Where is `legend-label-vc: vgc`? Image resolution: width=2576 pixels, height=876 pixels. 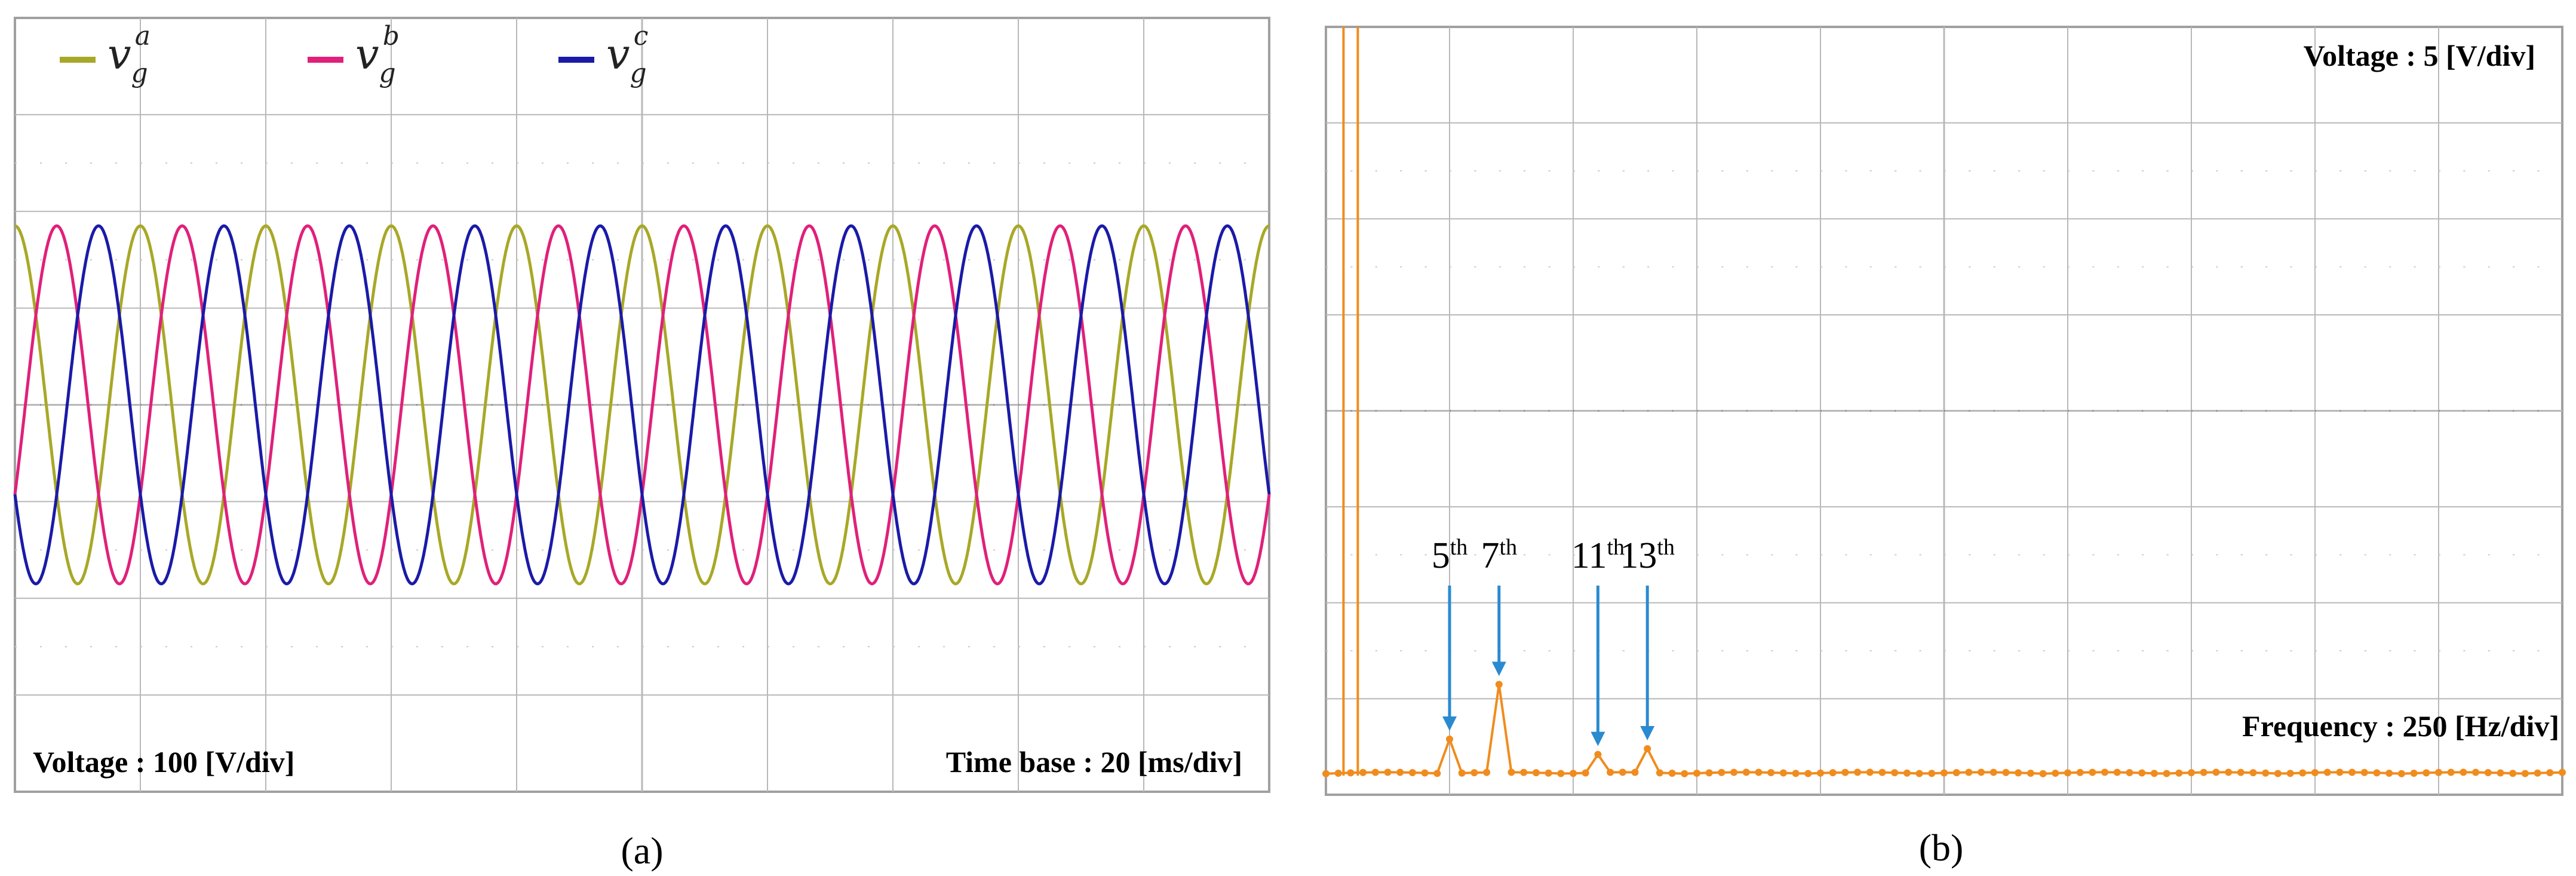 legend-label-vc: vgc is located at coordinates (627, 54).